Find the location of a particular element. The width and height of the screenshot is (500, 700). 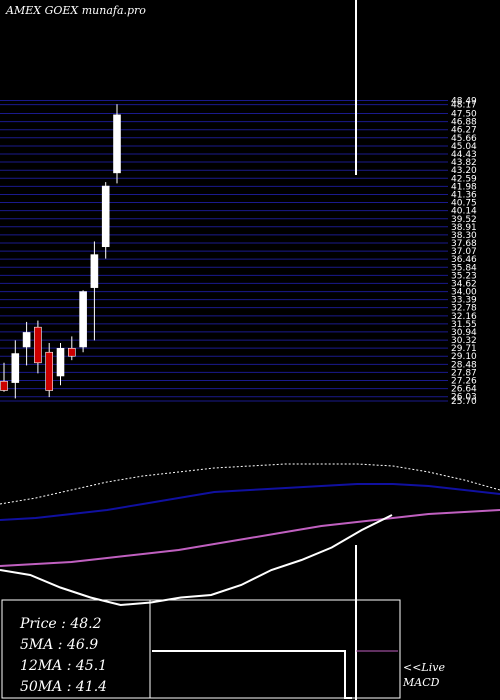

price-level-label: 33.39 is located at coordinates (464, 301).